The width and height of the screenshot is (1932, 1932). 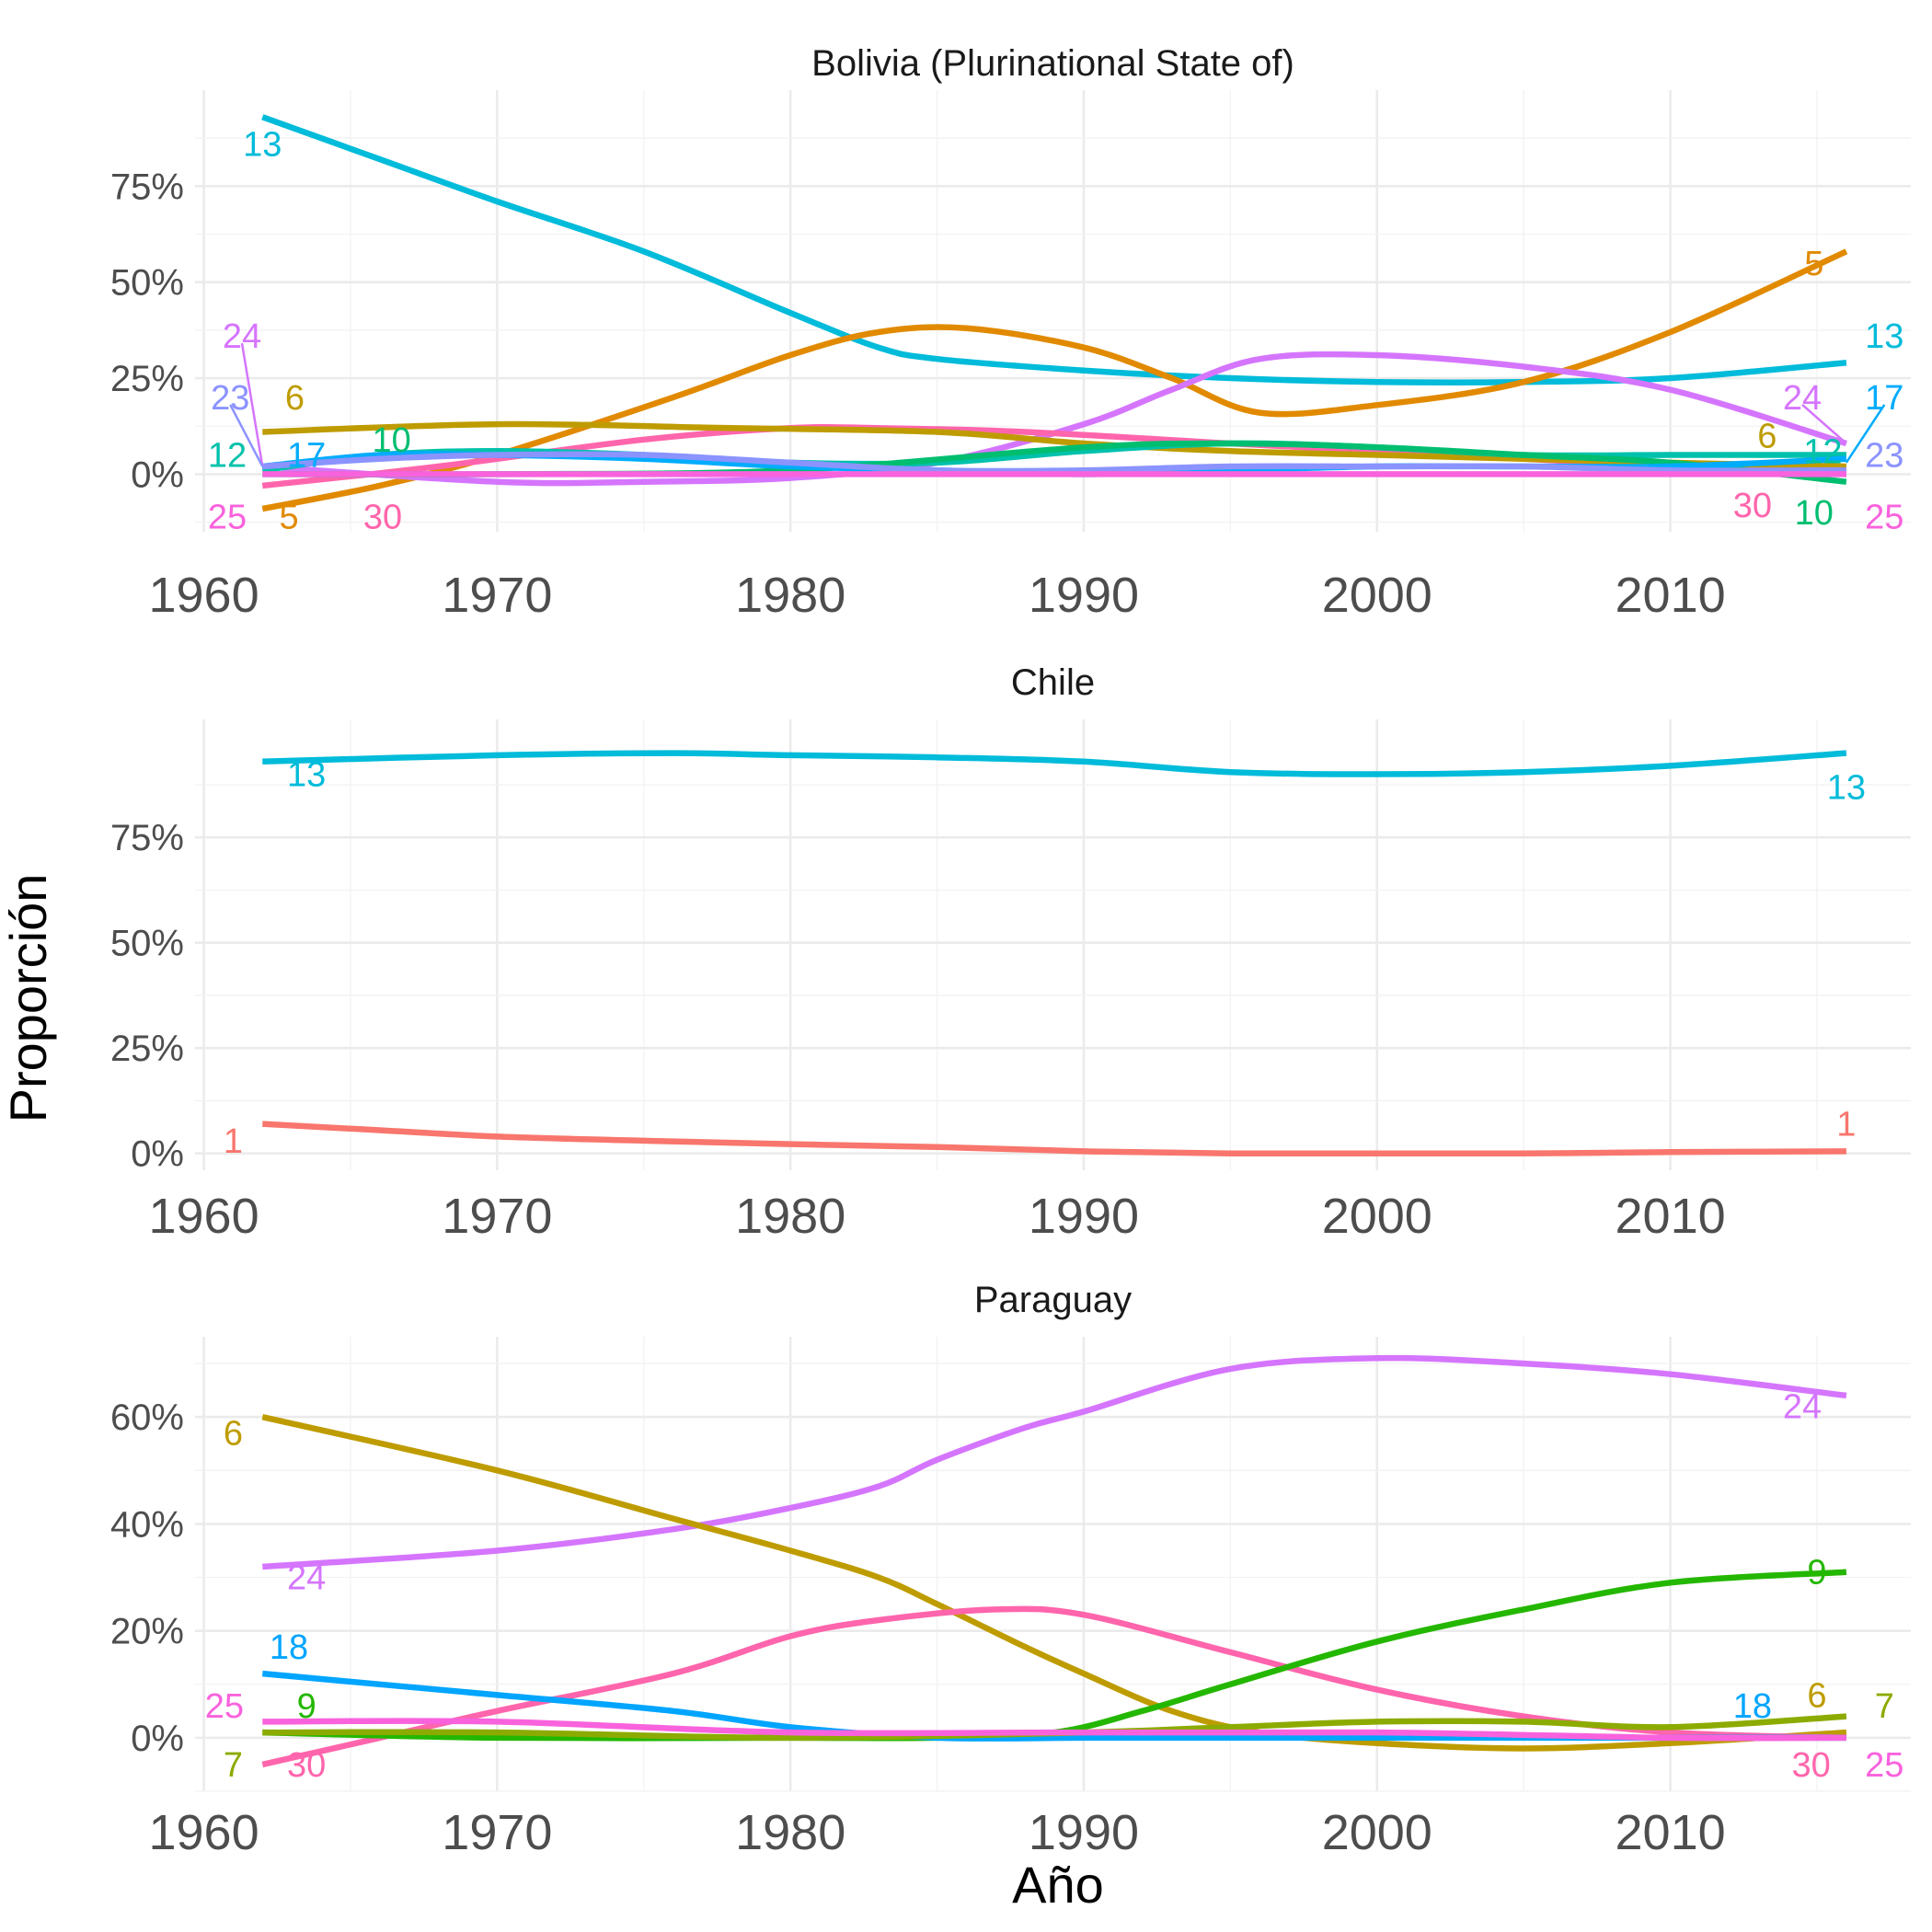 What do you see at coordinates (1052, 63) in the screenshot?
I see `panel-title: Bolivia (Plurinational State of)` at bounding box center [1052, 63].